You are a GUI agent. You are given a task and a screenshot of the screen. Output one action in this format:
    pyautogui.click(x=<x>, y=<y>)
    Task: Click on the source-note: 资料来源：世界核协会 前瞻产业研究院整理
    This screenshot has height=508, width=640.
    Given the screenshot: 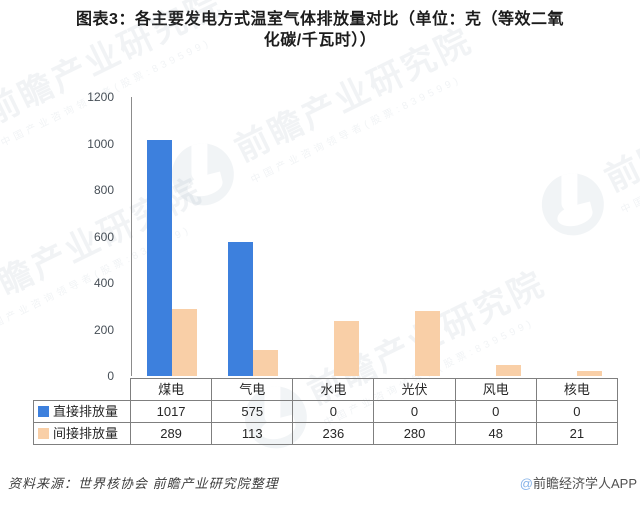 What is the action you would take?
    pyautogui.click(x=143, y=483)
    